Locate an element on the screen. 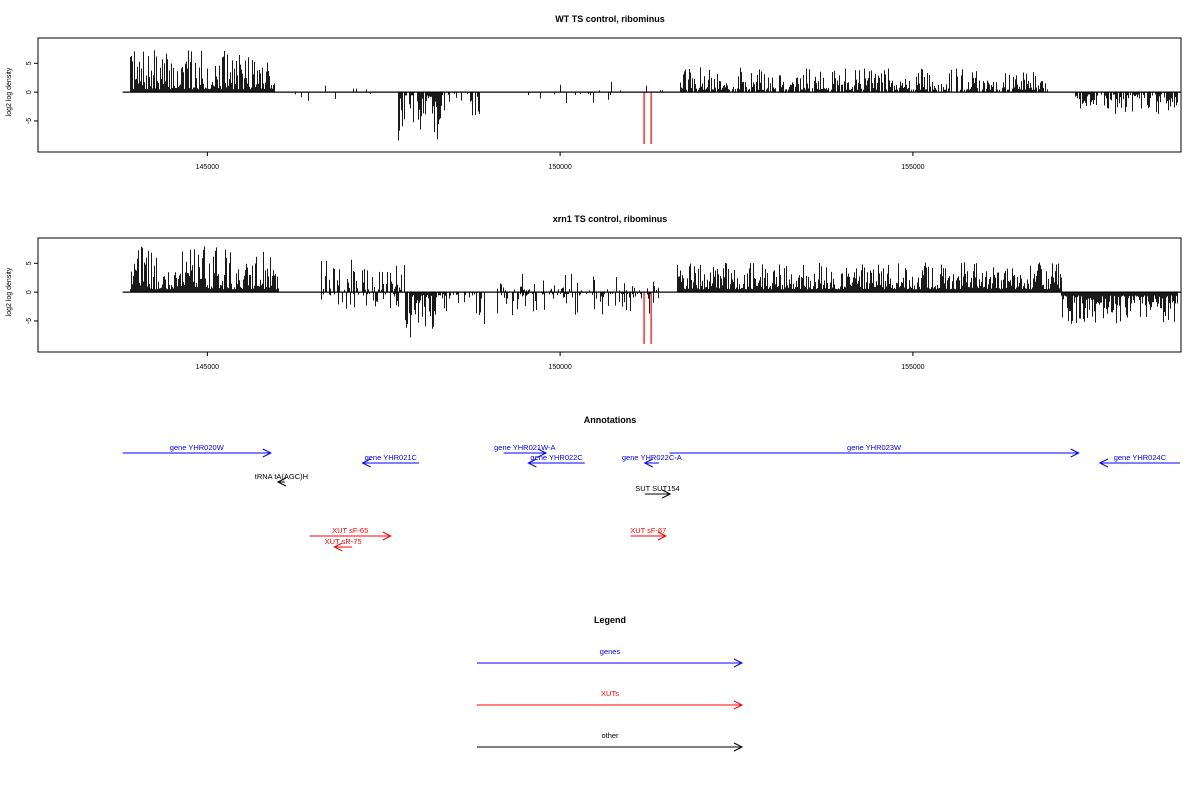 The height and width of the screenshot is (800, 1200). annotation-label: gene YHR021W-A is located at coordinates (524, 447).